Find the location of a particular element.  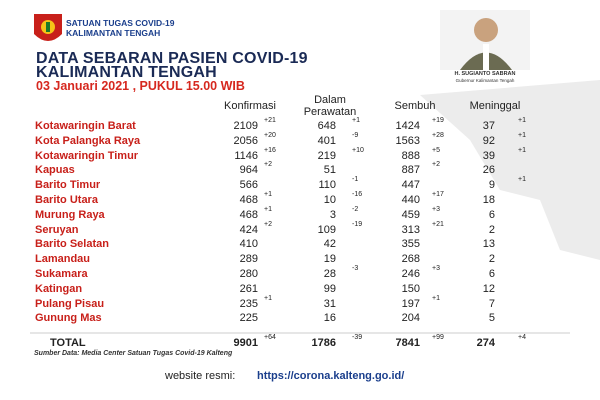

cell-value: 261 is located at coordinates (248, 288).